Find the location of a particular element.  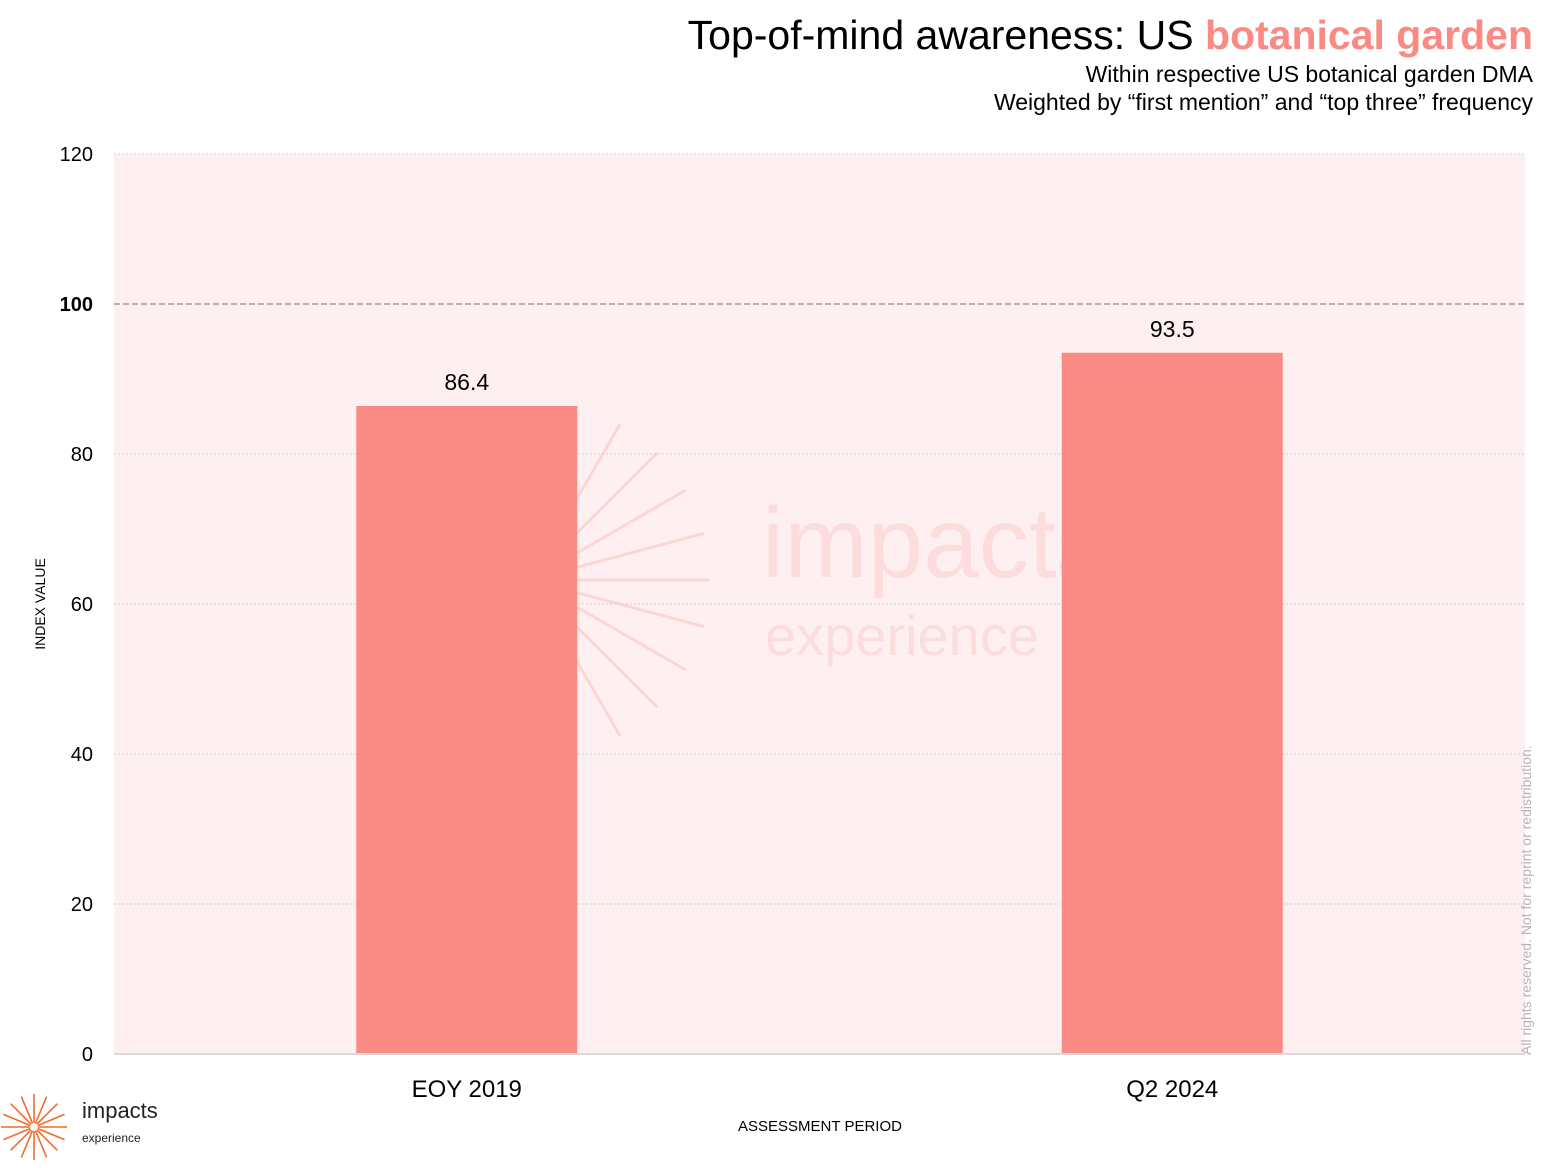

y-tick-label: 20 is located at coordinates (82, 905).